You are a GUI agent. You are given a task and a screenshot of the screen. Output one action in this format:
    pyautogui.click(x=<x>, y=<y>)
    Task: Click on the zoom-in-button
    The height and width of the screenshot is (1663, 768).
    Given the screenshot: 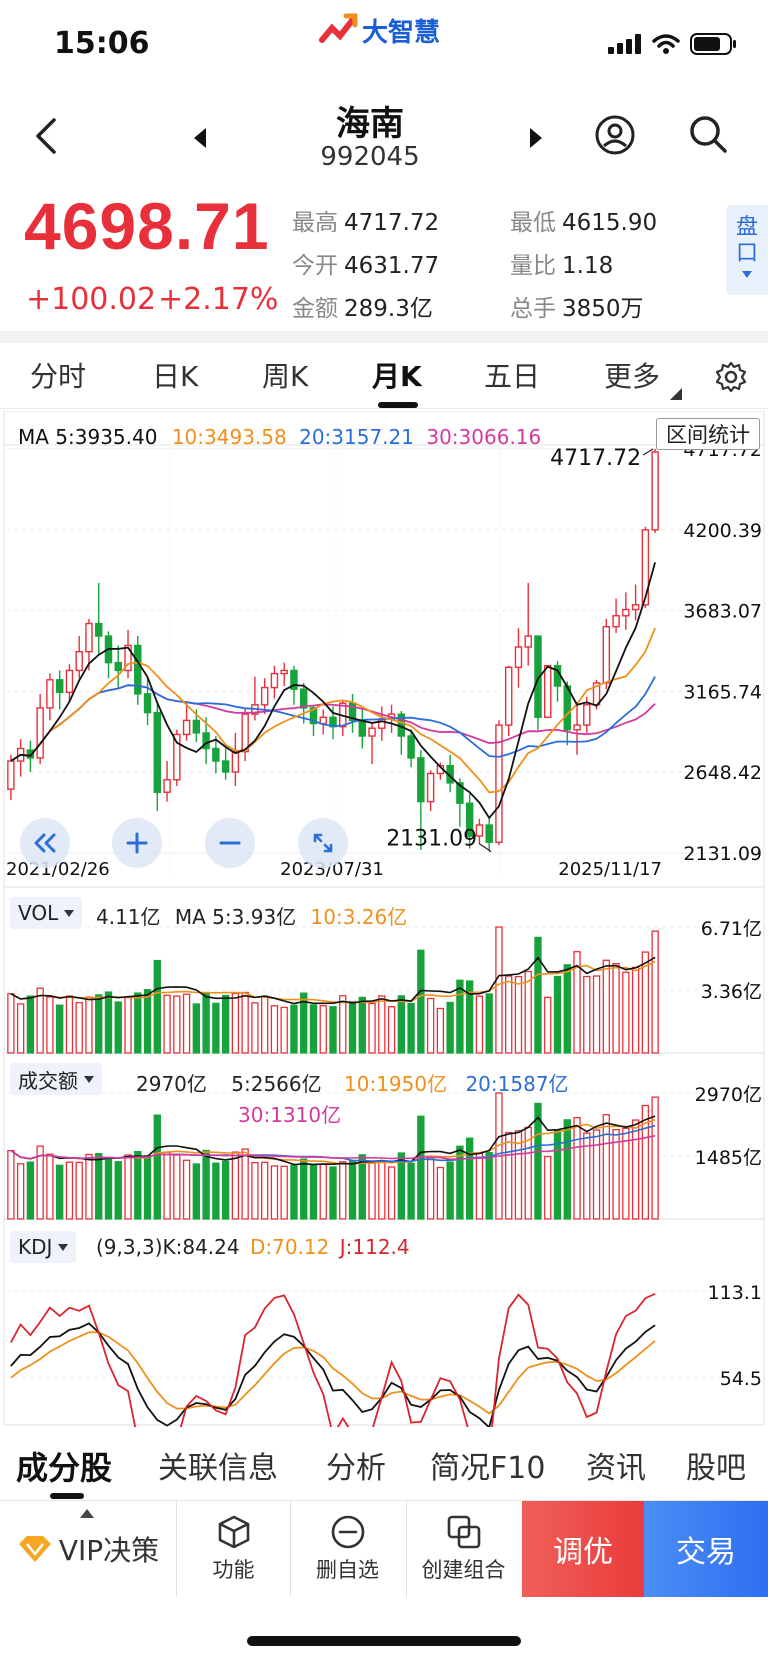 What is the action you would take?
    pyautogui.click(x=137, y=843)
    